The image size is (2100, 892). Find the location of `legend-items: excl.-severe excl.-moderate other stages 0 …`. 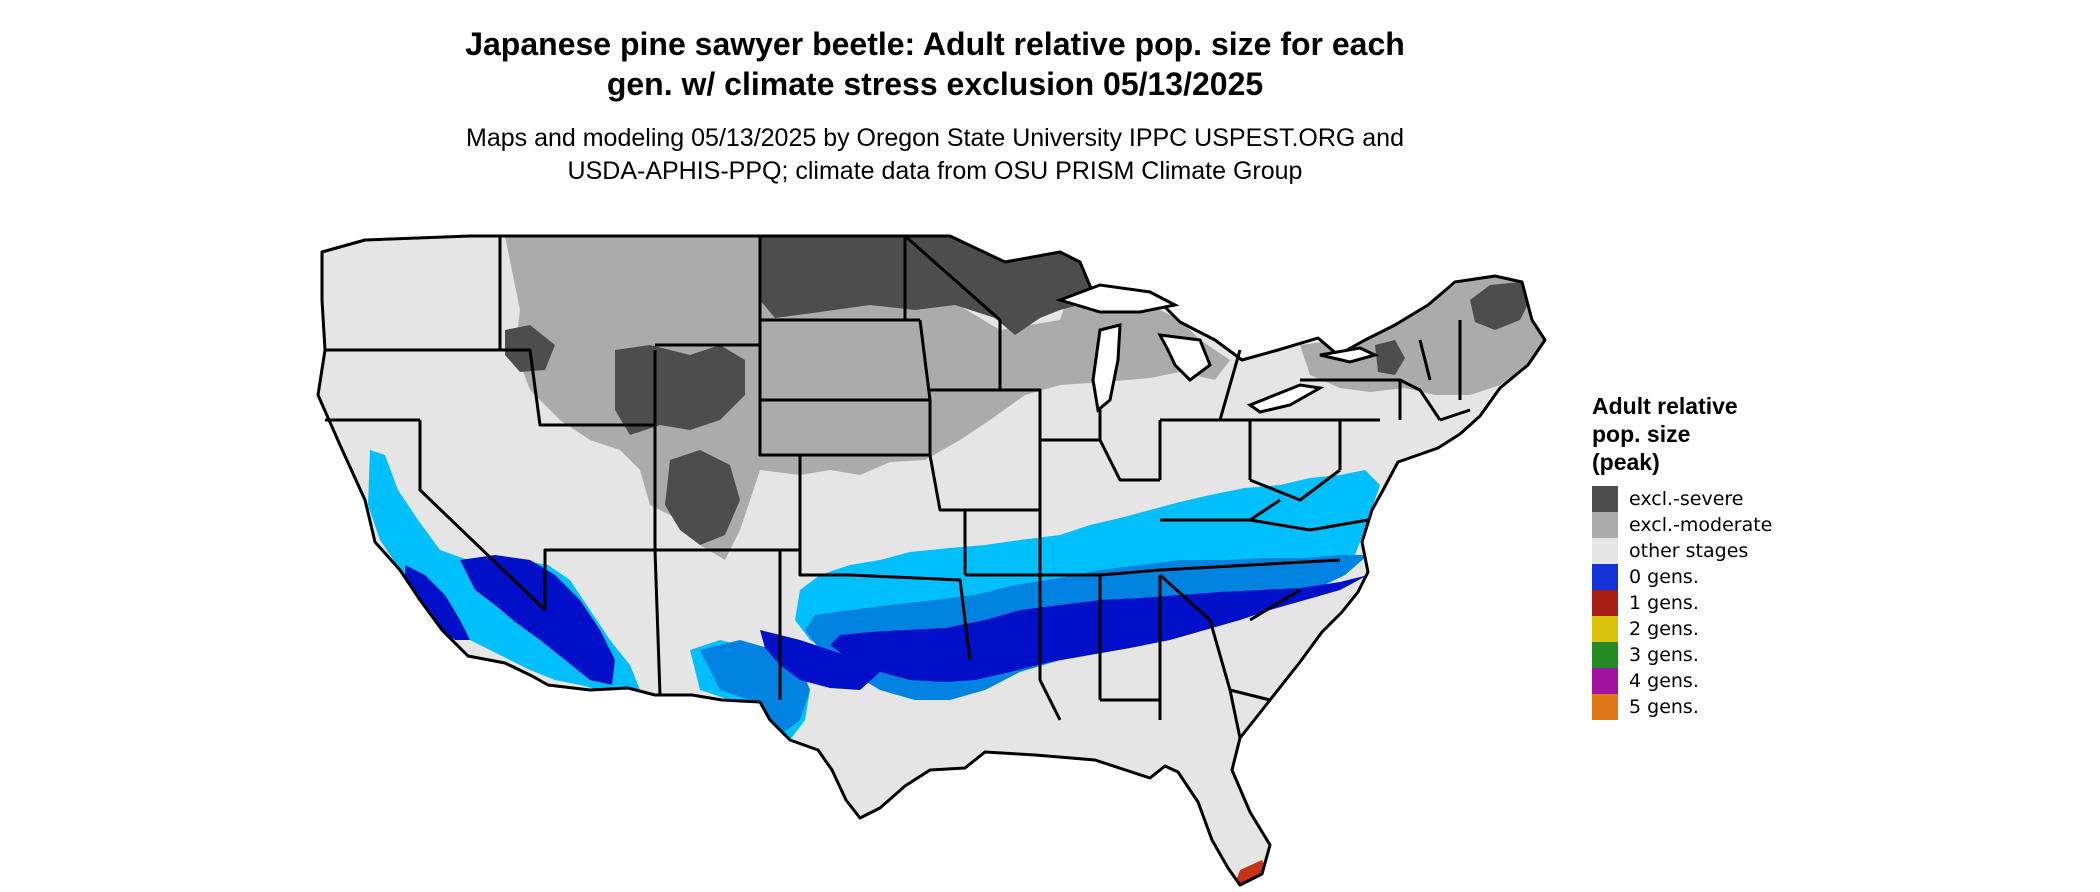

legend-items: excl.-severe excl.-moderate other stages 0 … is located at coordinates (1742, 603).